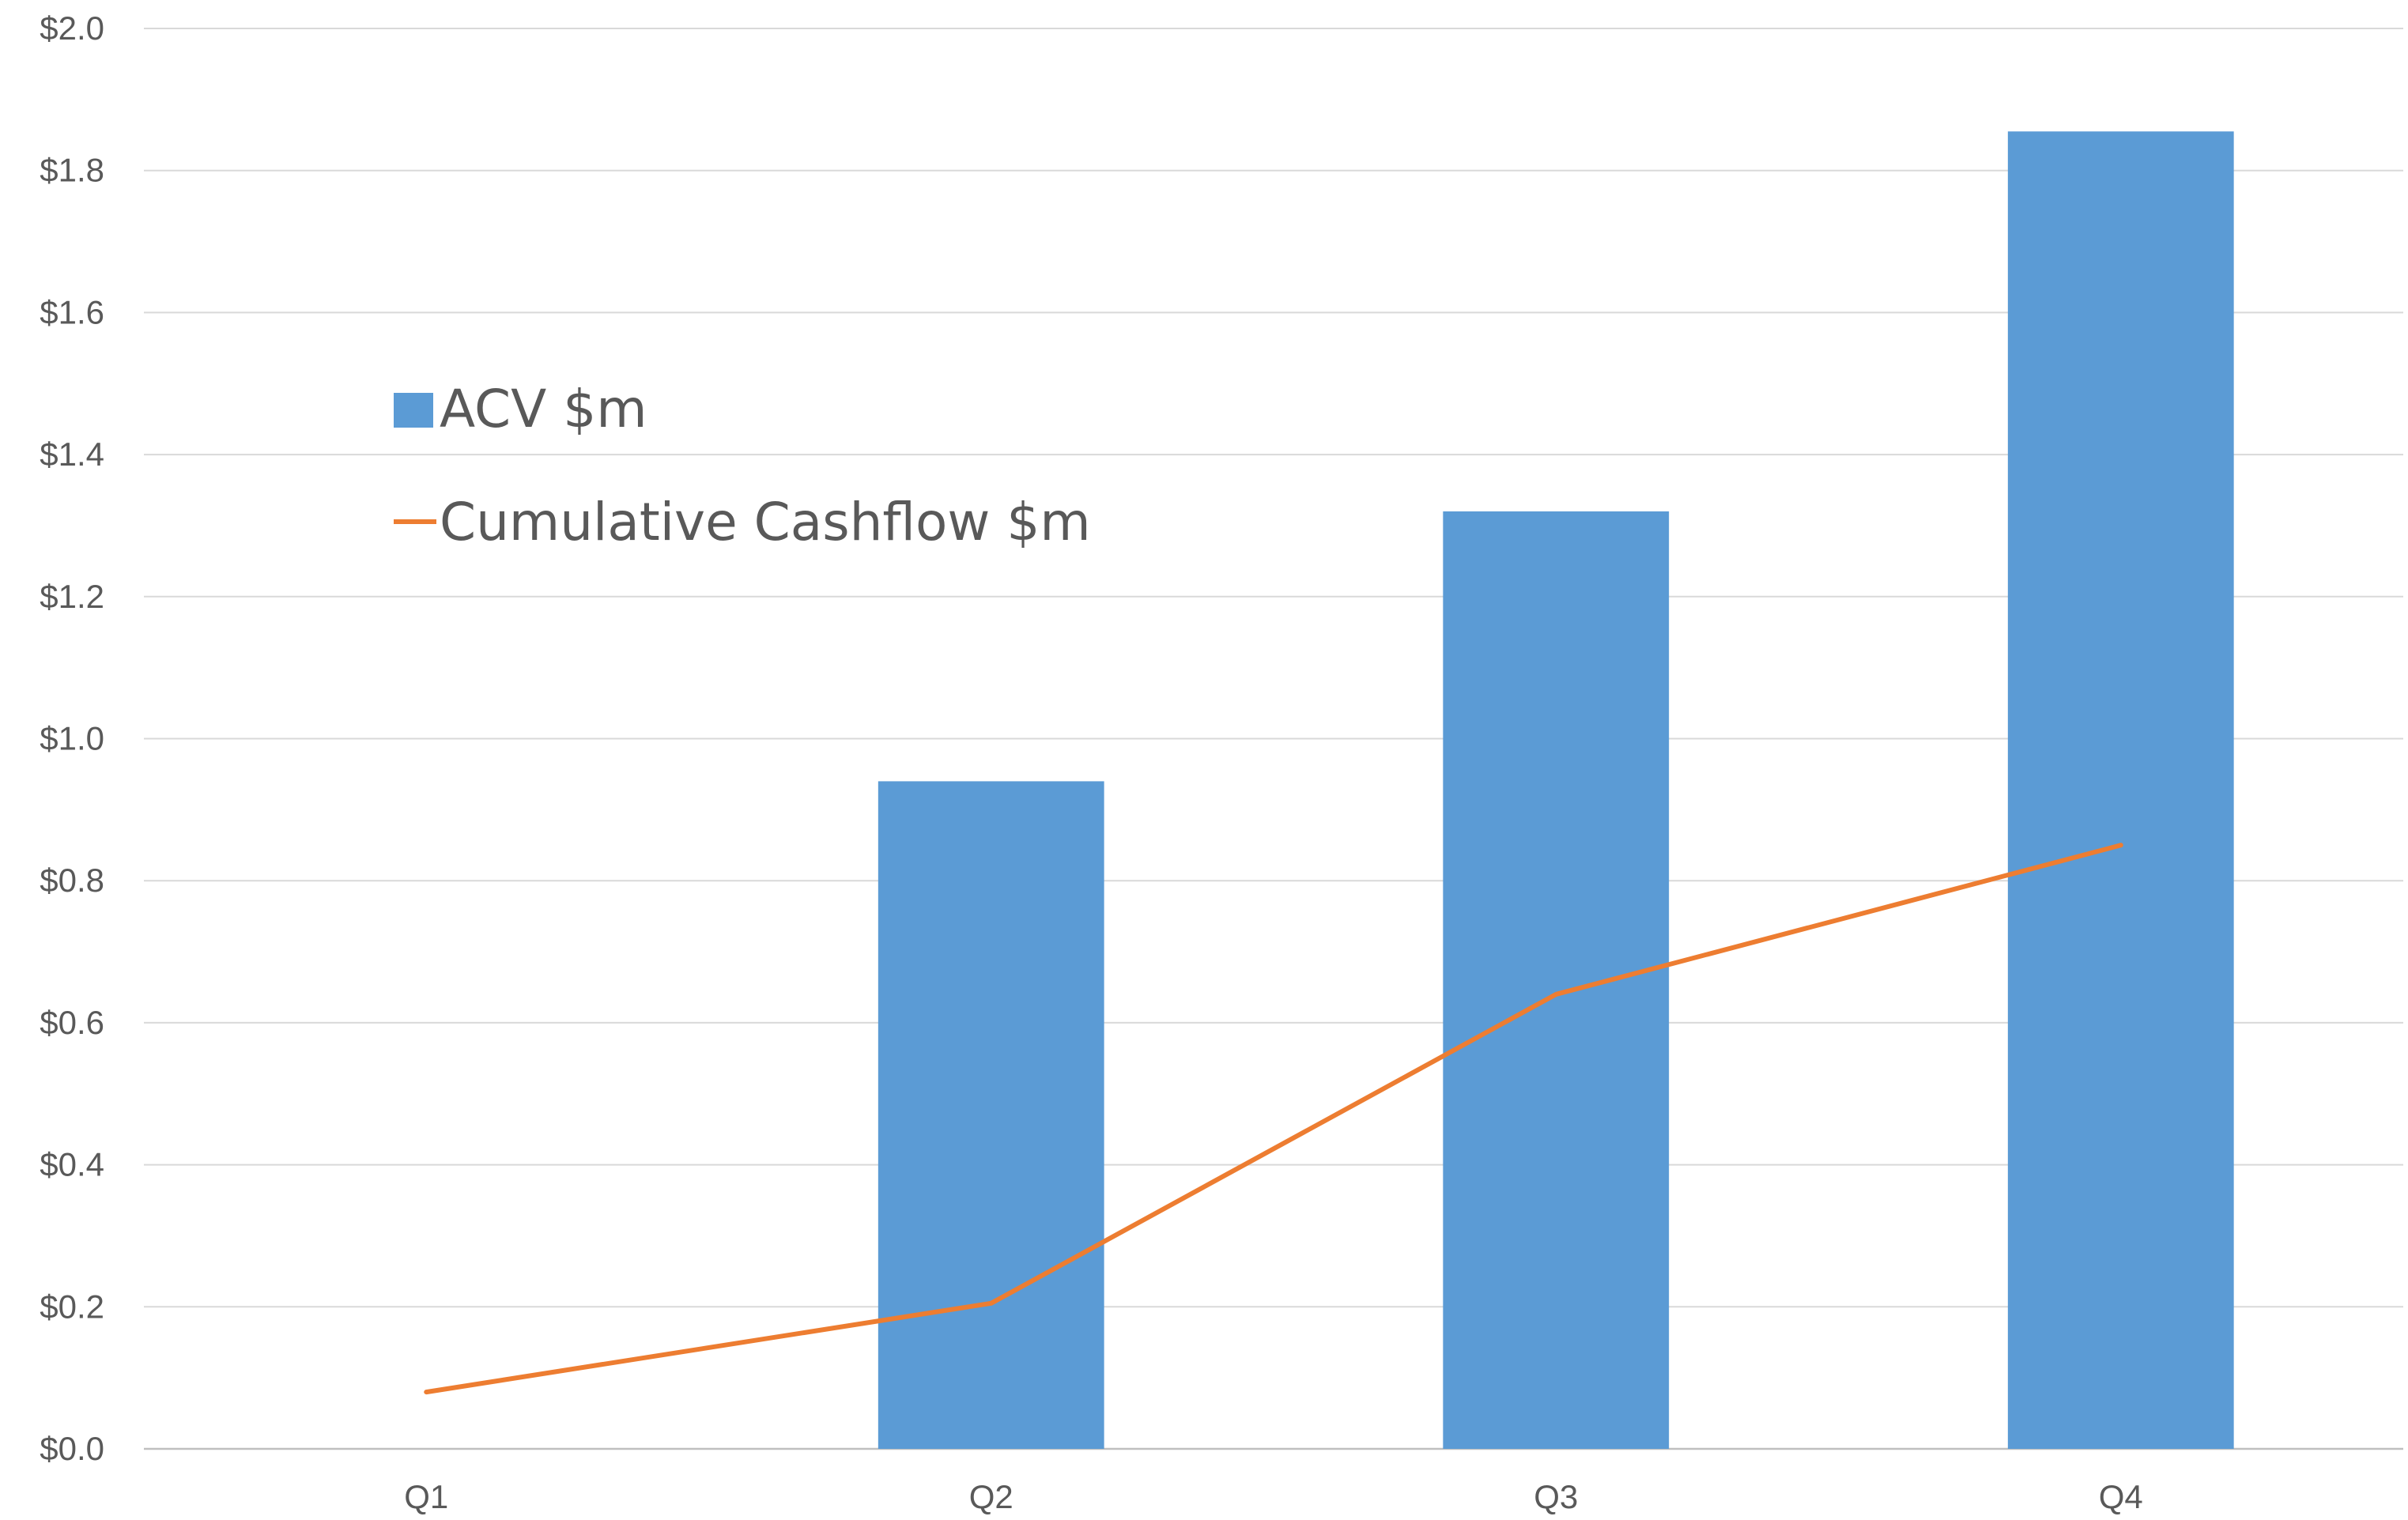 Image resolution: width=2408 pixels, height=1520 pixels. Describe the element at coordinates (72, 1448) in the screenshot. I see `y-tick-label: $0.0` at that location.